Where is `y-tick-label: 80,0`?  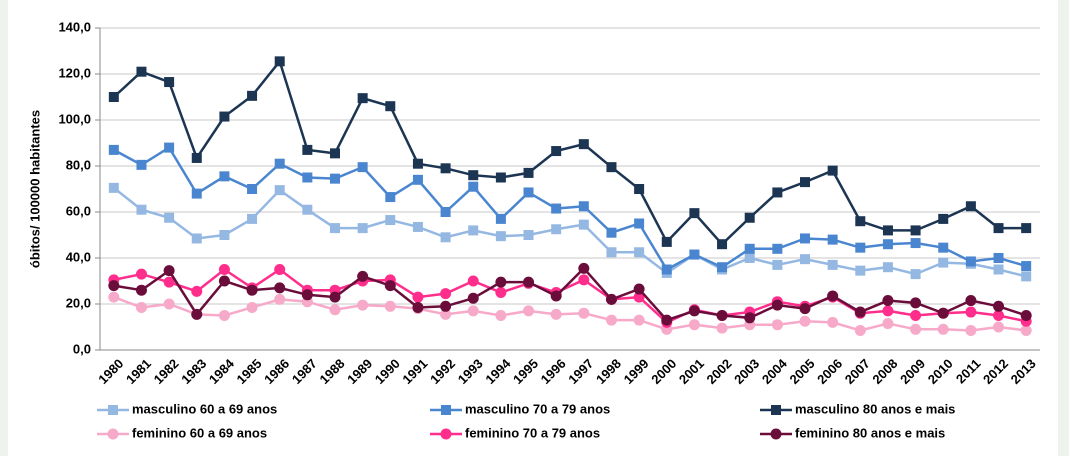 y-tick-label: 80,0 is located at coordinates (78, 164).